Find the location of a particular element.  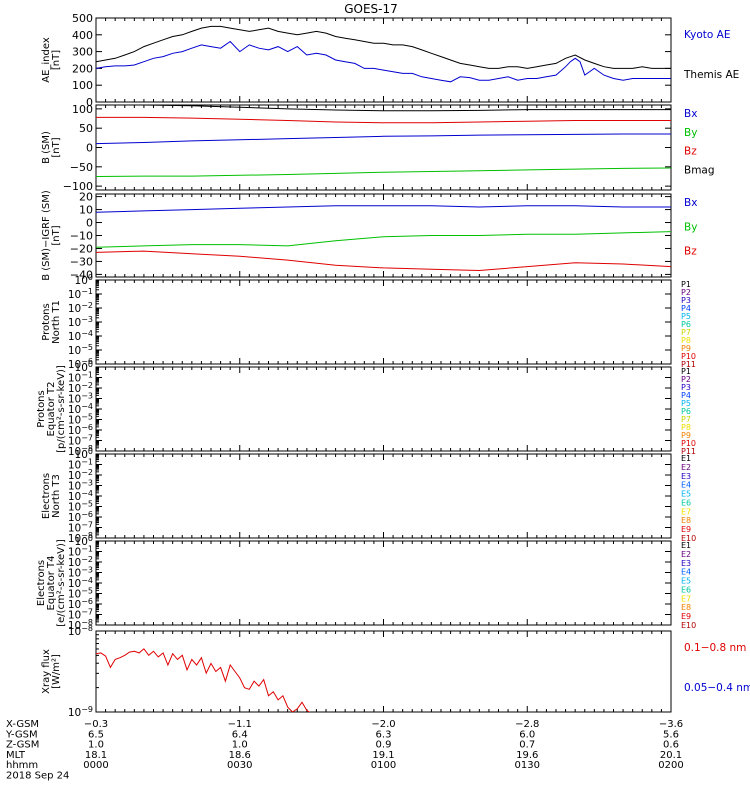

y-axis-label: [W/m²] is located at coordinates (56, 671).